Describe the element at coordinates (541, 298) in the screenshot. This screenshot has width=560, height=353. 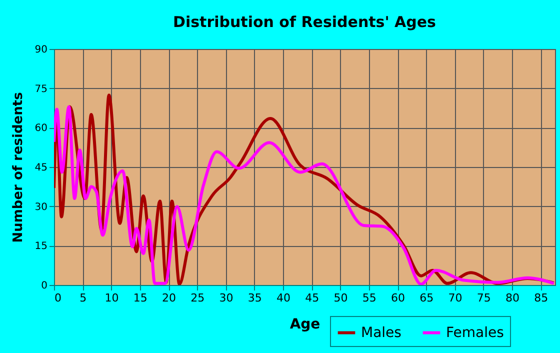
I see `x-tick-label: 85` at that location.